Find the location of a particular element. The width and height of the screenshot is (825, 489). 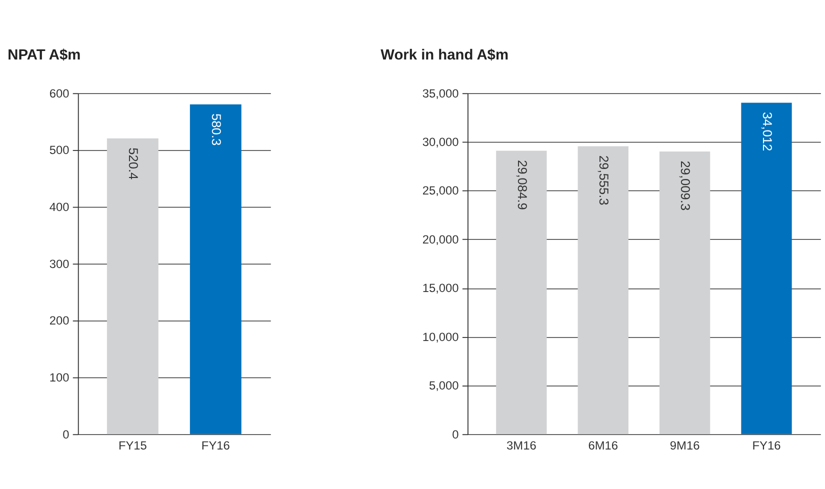

y-tick-label: 25,000 is located at coordinates (441, 191).